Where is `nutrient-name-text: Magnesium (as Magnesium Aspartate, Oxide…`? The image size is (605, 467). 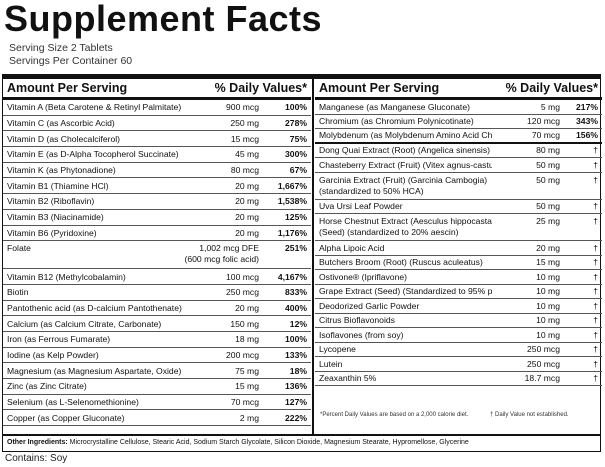
nutrient-name-text: Magnesium (as Magnesium Aspartate, Oxide… is located at coordinates (94, 370).